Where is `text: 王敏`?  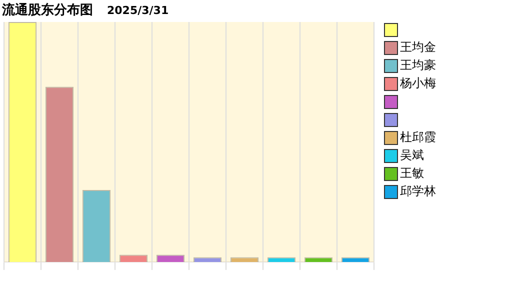 text: 王敏 is located at coordinates (412, 173).